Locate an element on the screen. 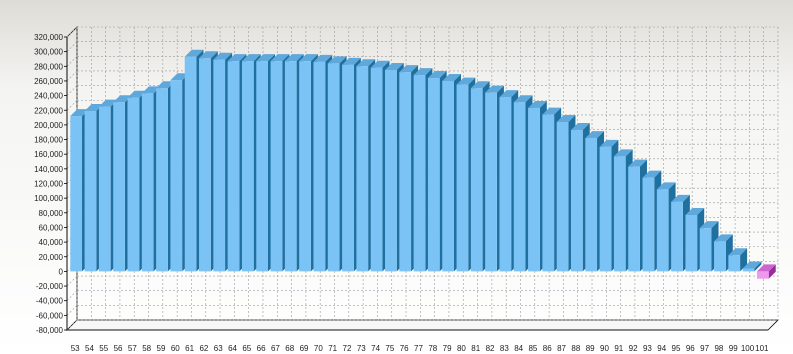 Image resolution: width=793 pixels, height=354 pixels. x-tick-label: 61 is located at coordinates (189, 348).